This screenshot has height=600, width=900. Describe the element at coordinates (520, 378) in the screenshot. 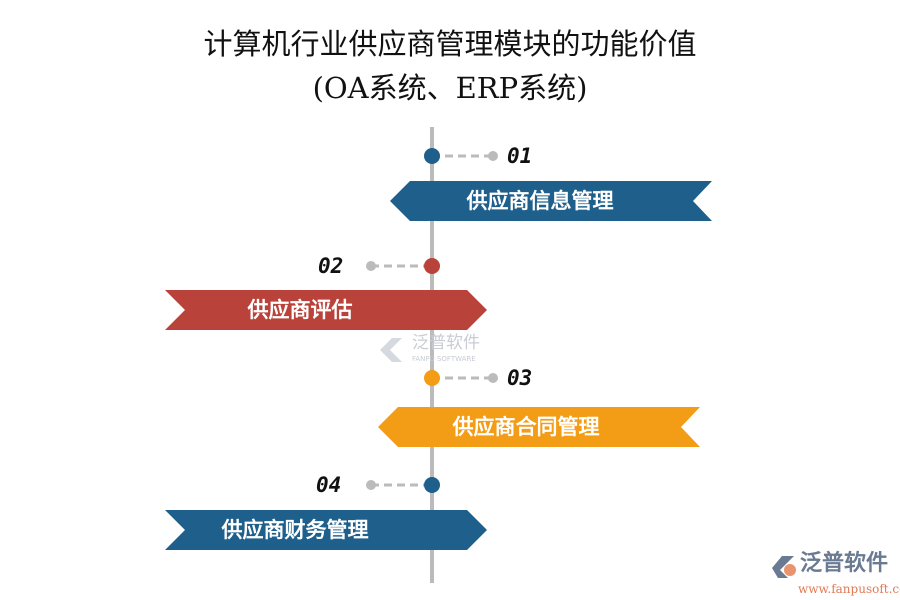

I see `item-number-03: 03` at that location.